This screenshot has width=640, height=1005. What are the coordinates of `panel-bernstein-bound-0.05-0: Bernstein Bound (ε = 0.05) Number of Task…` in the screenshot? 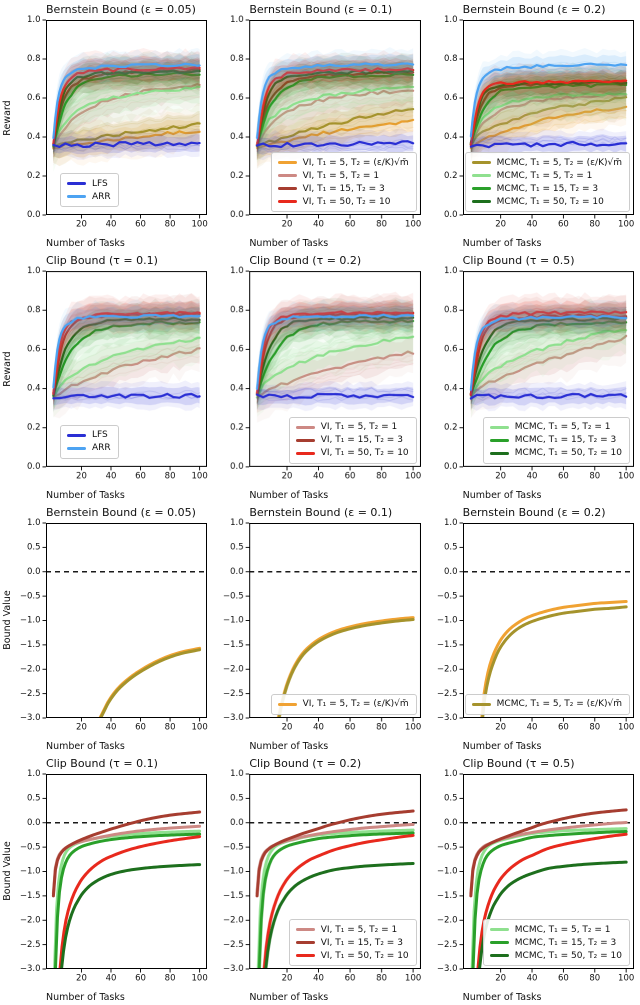 It's located at (107, 126).